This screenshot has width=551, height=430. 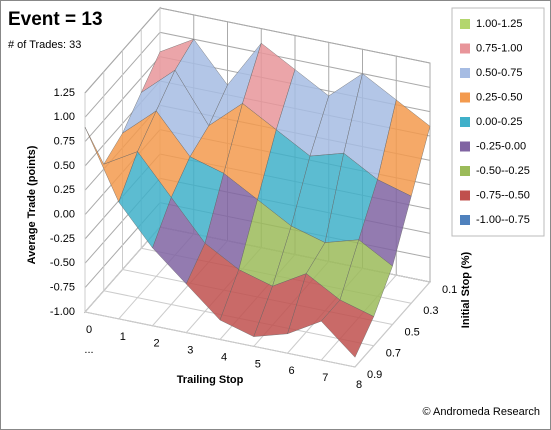 What do you see at coordinates (325, 378) in the screenshot?
I see `x-tick-label: 7` at bounding box center [325, 378].